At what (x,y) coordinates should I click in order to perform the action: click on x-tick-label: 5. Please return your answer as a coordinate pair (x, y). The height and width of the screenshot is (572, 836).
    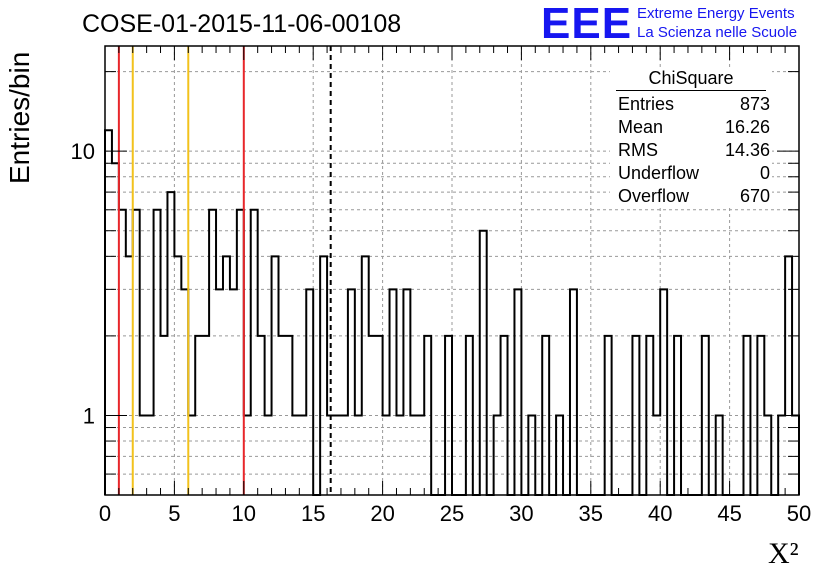
    Looking at the image, I should click on (174, 513).